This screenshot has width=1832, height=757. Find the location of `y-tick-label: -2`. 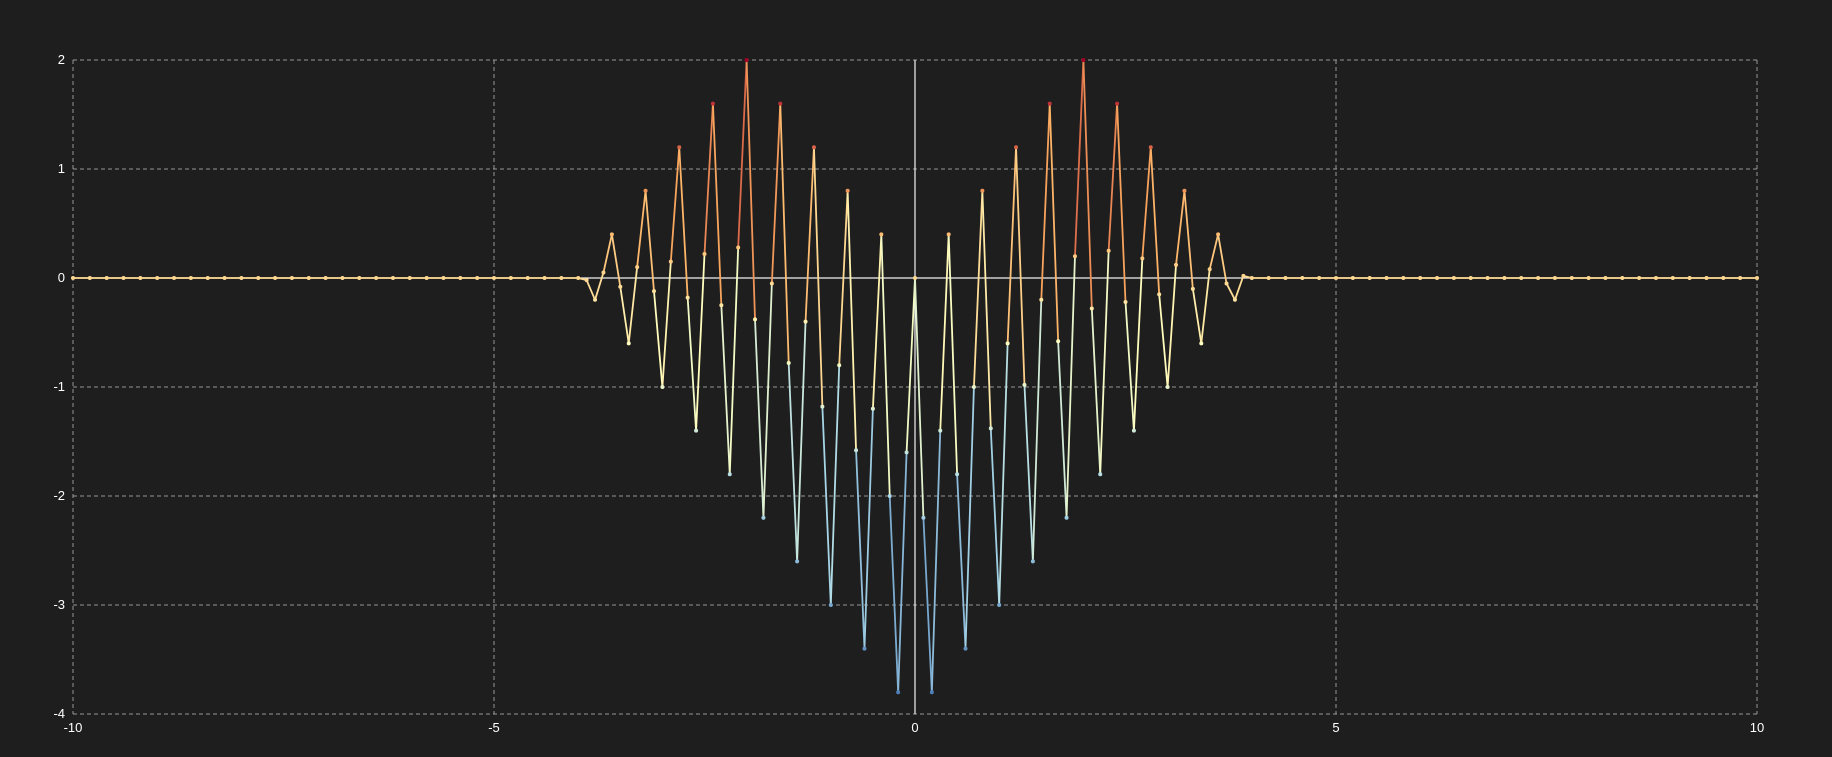

y-tick-label: -2 is located at coordinates (59, 495).